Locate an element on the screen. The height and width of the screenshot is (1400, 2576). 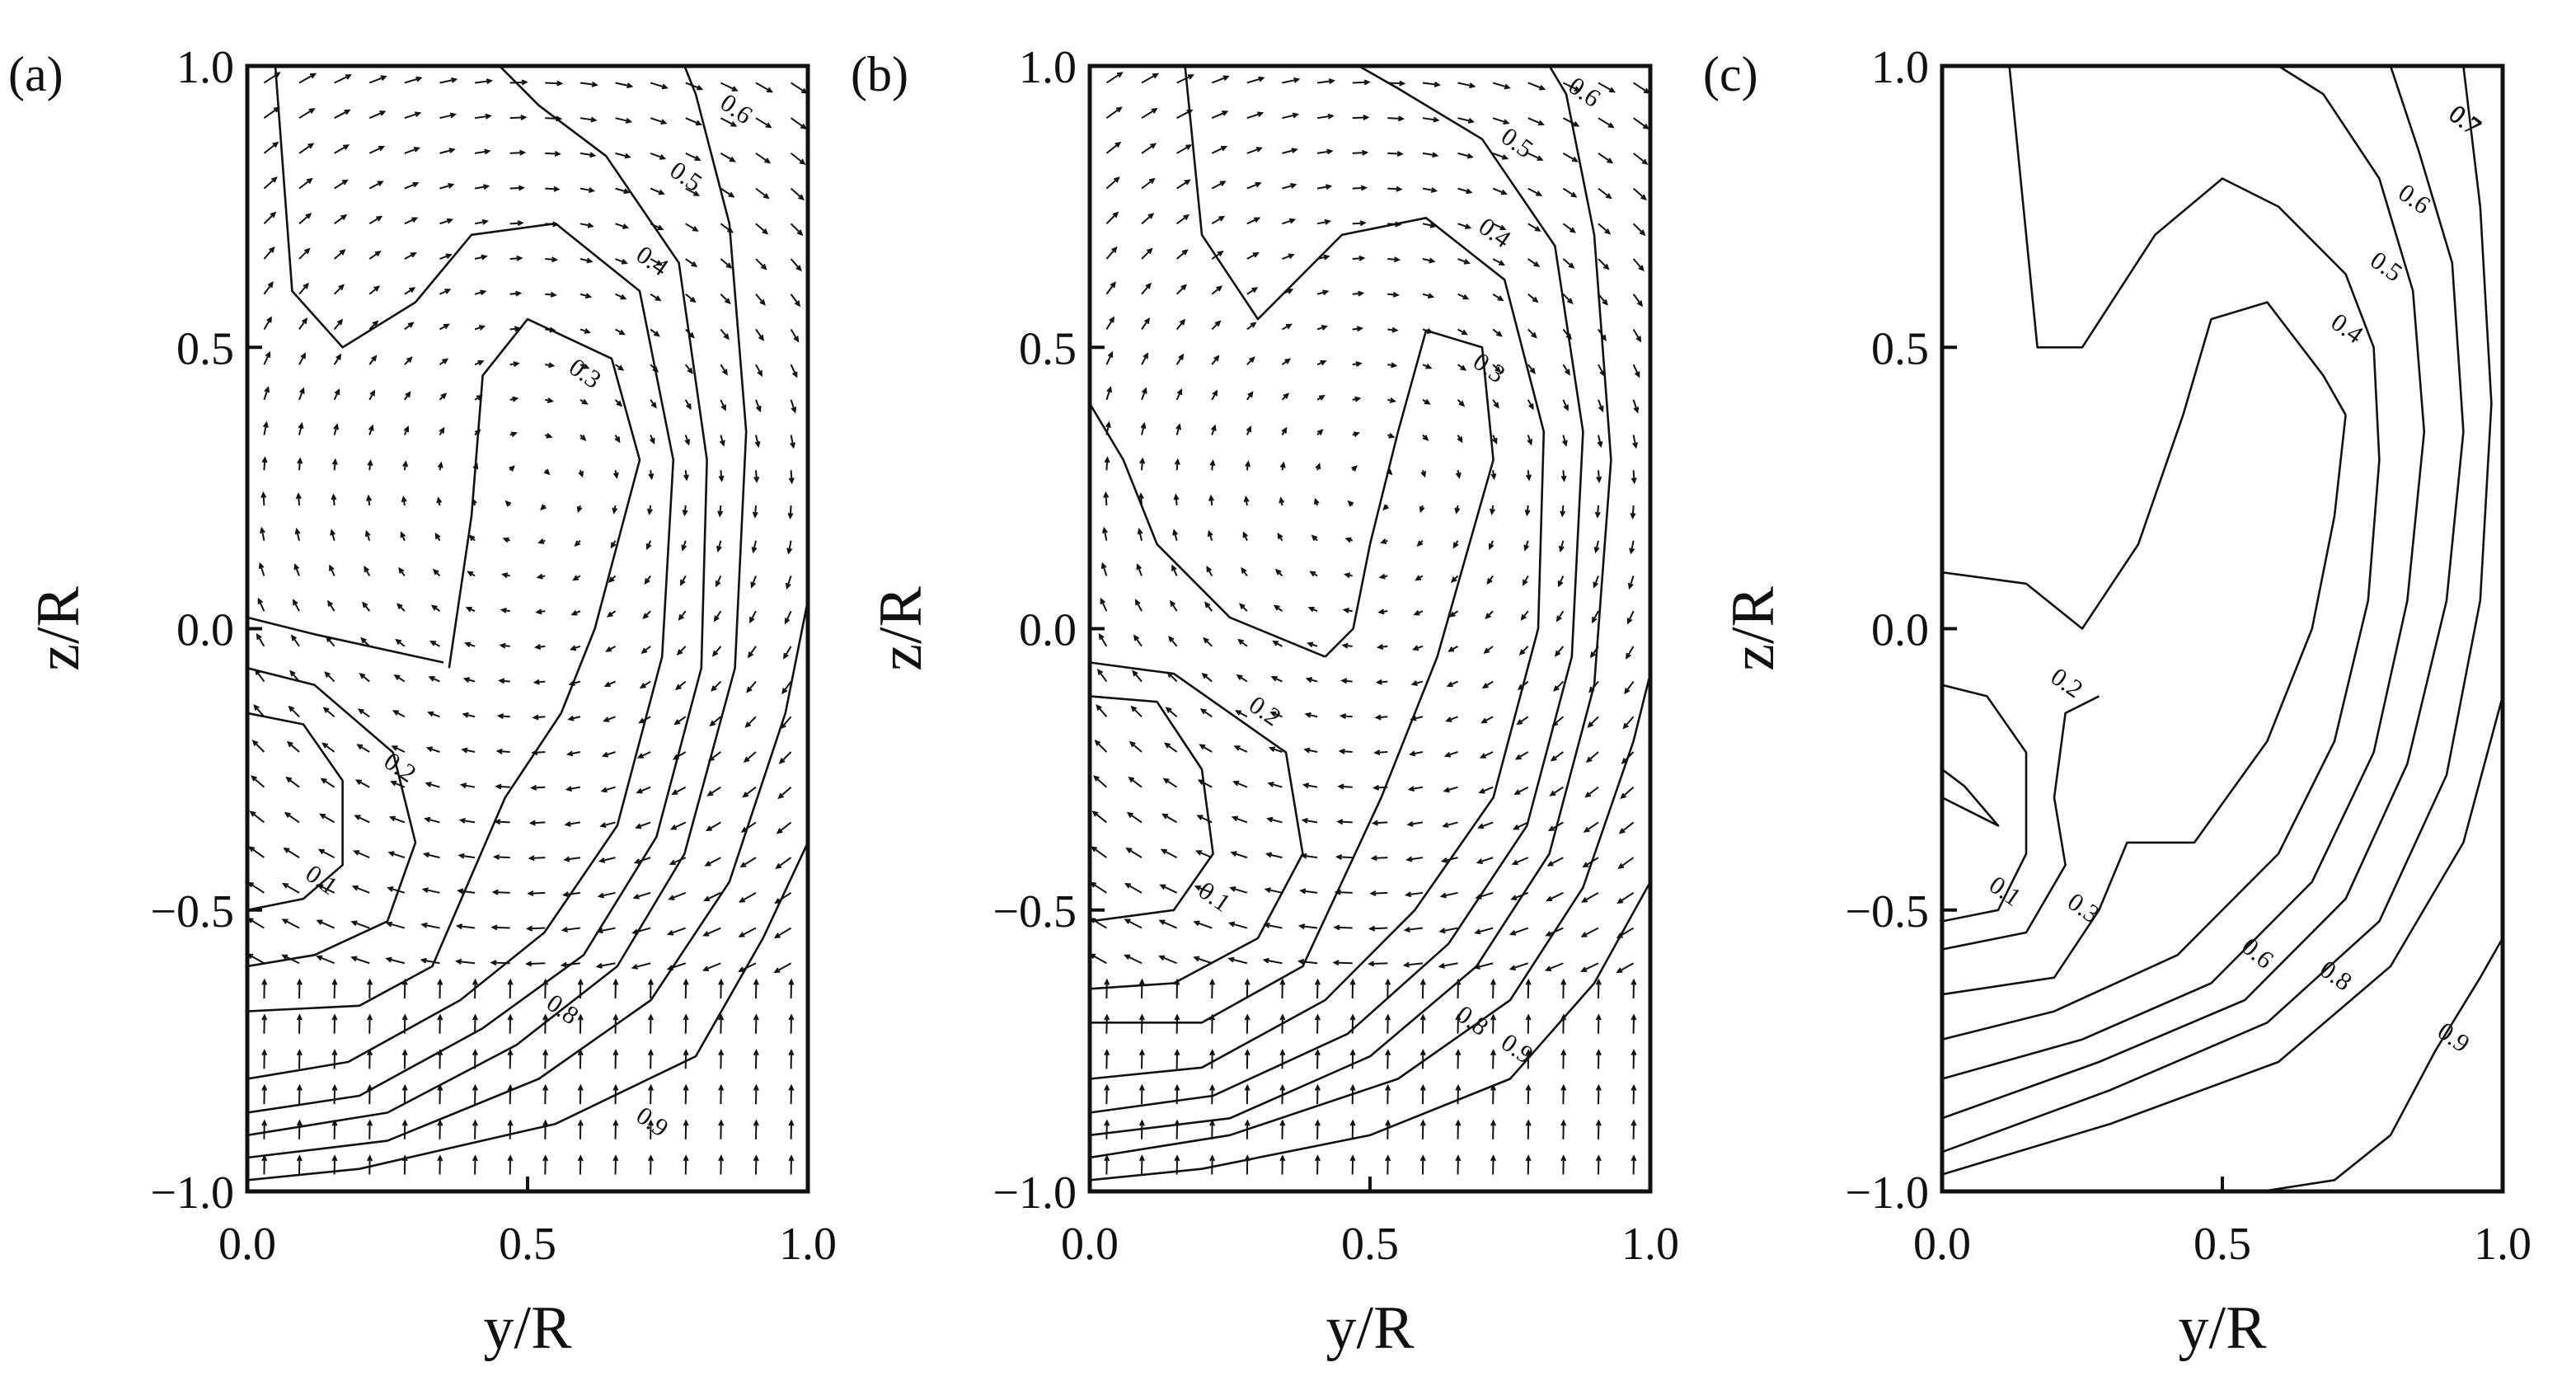
x-tick-label: 0.0 is located at coordinates (1942, 1244).